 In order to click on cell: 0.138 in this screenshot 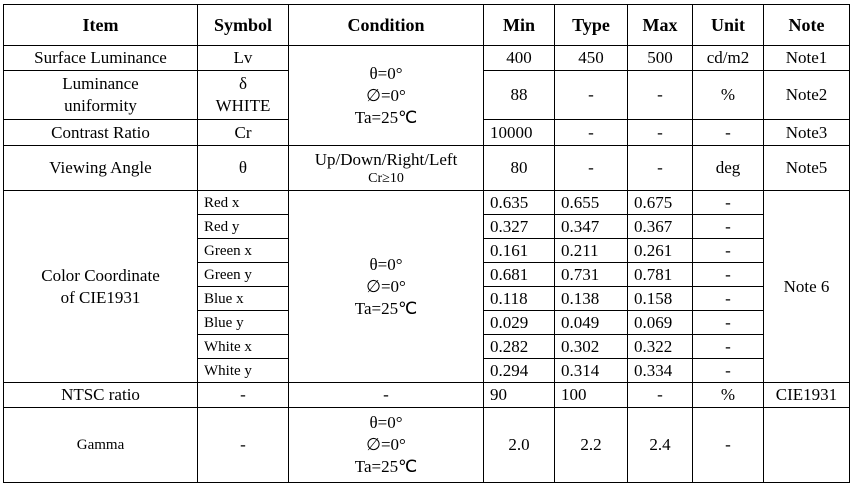, I will do `click(591, 298)`.